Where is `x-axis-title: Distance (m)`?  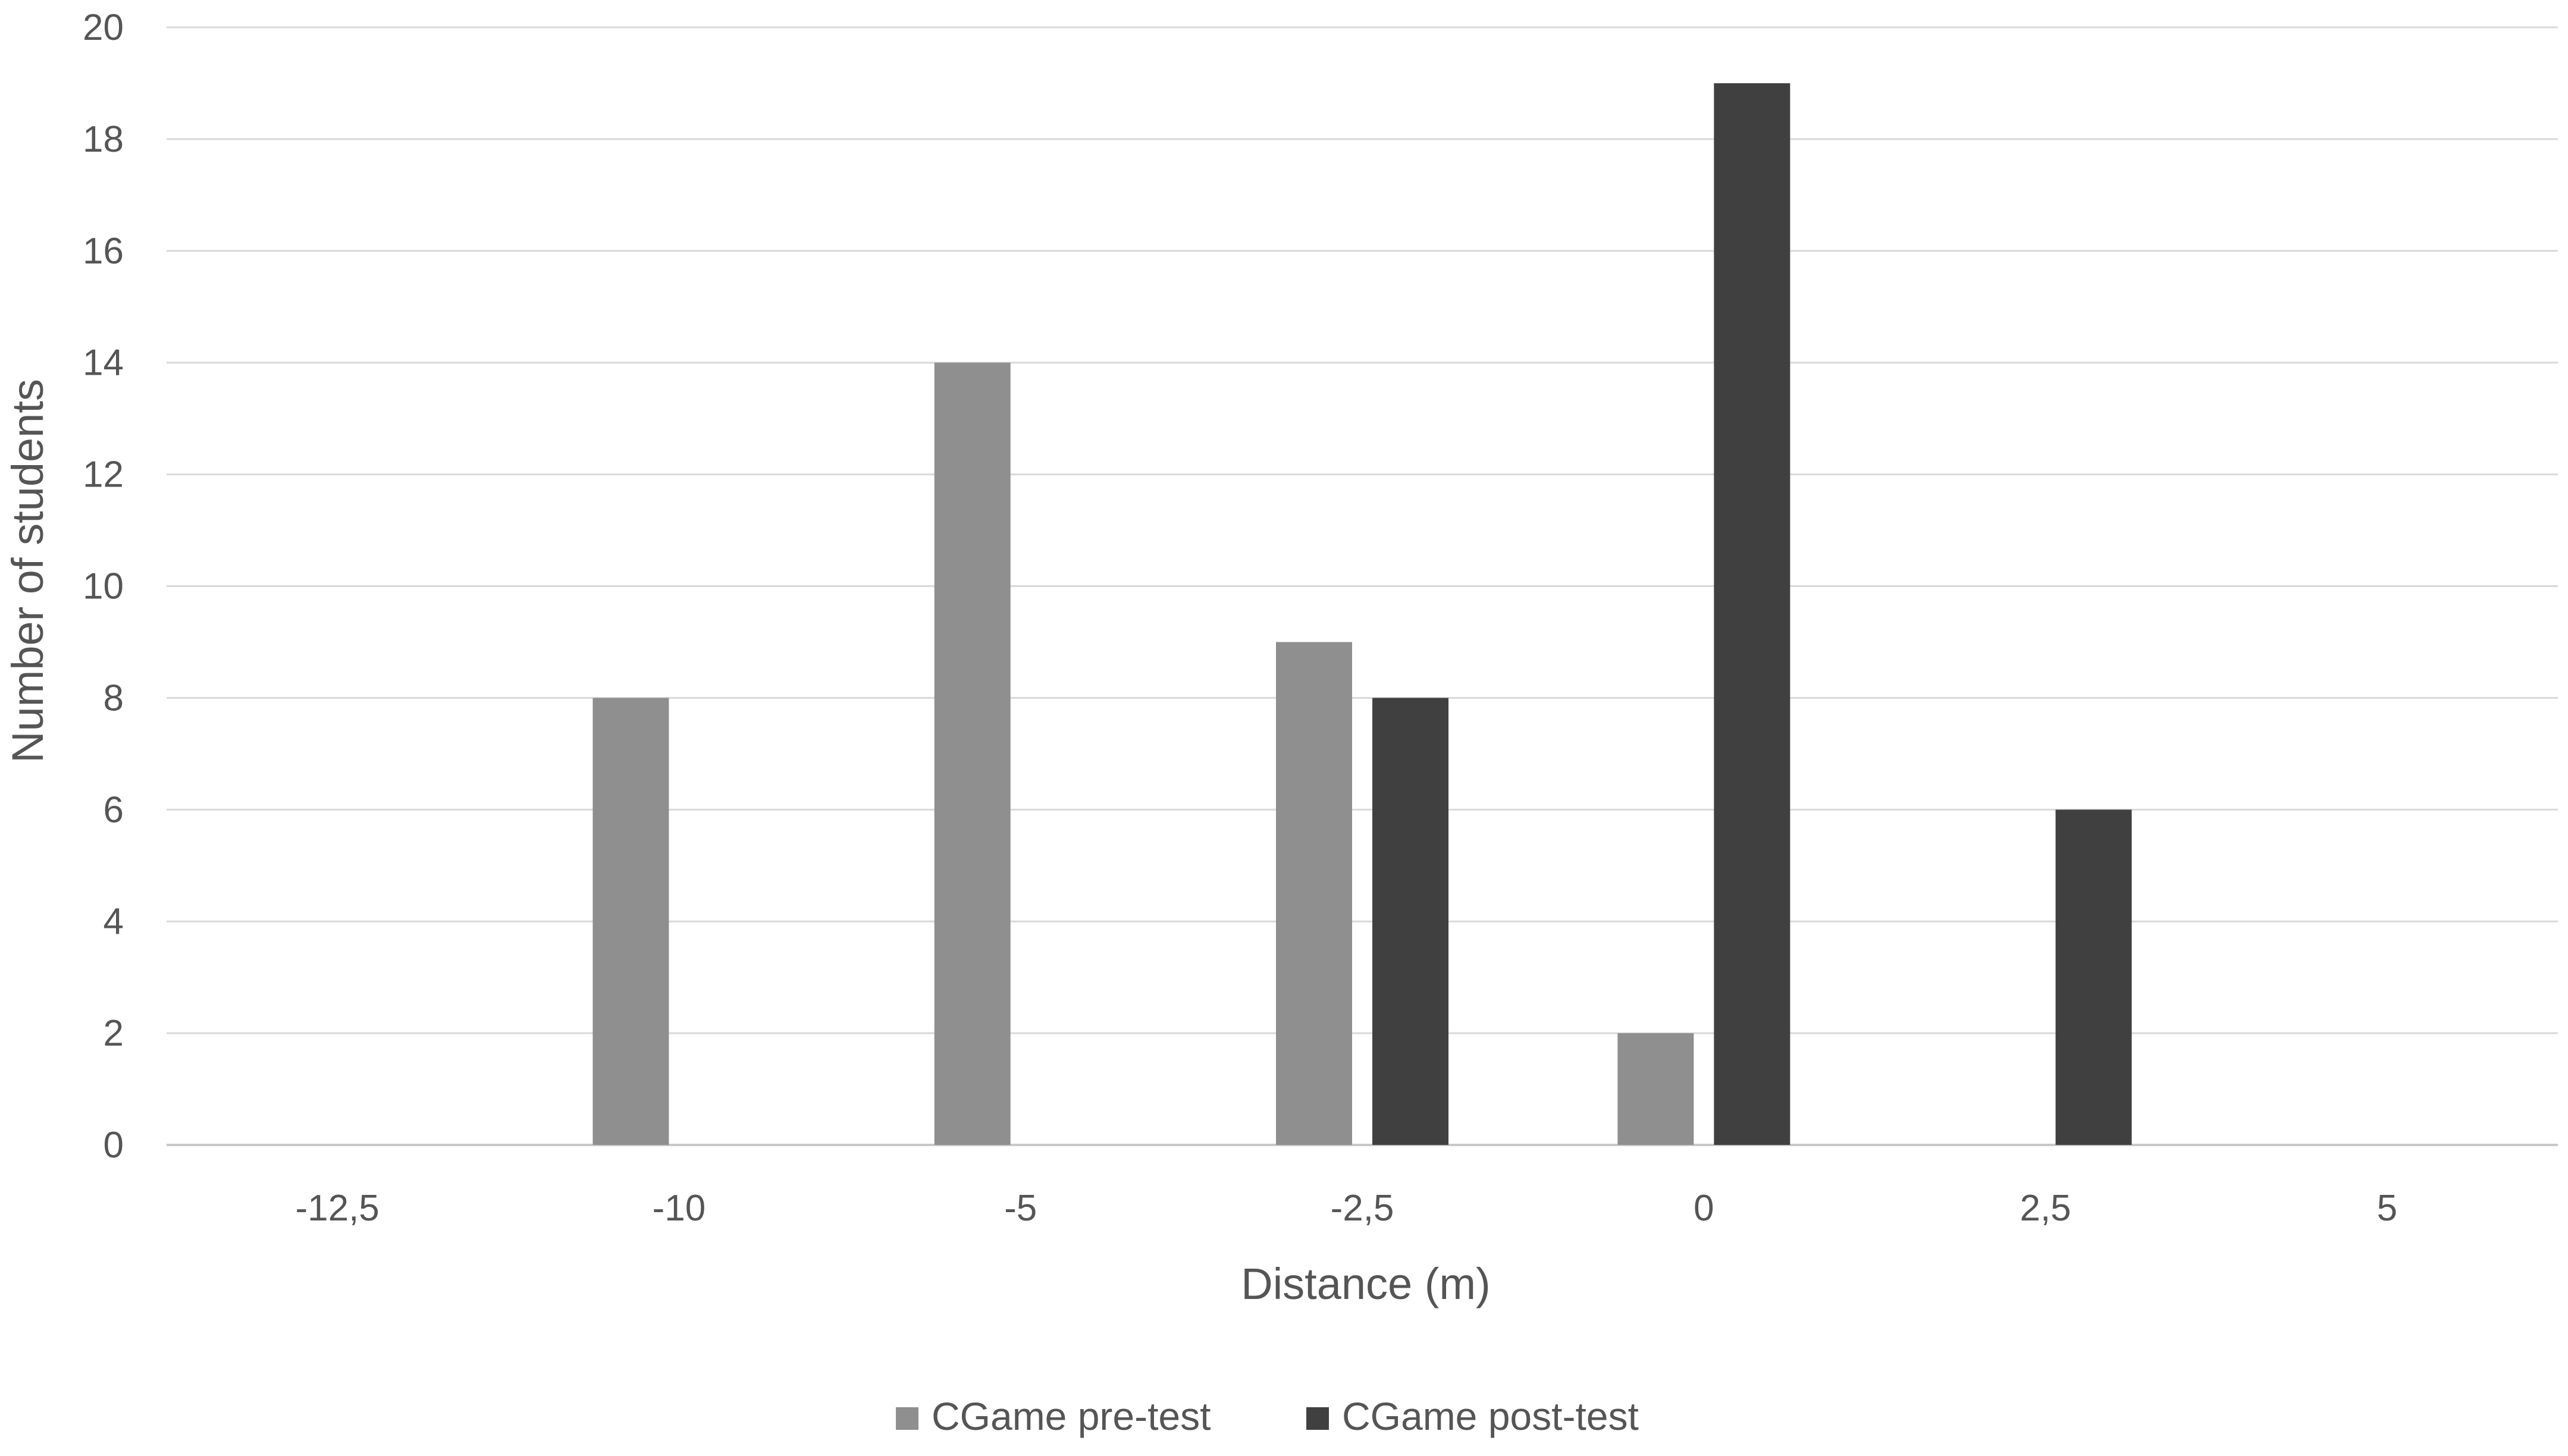 x-axis-title: Distance (m) is located at coordinates (1365, 1283).